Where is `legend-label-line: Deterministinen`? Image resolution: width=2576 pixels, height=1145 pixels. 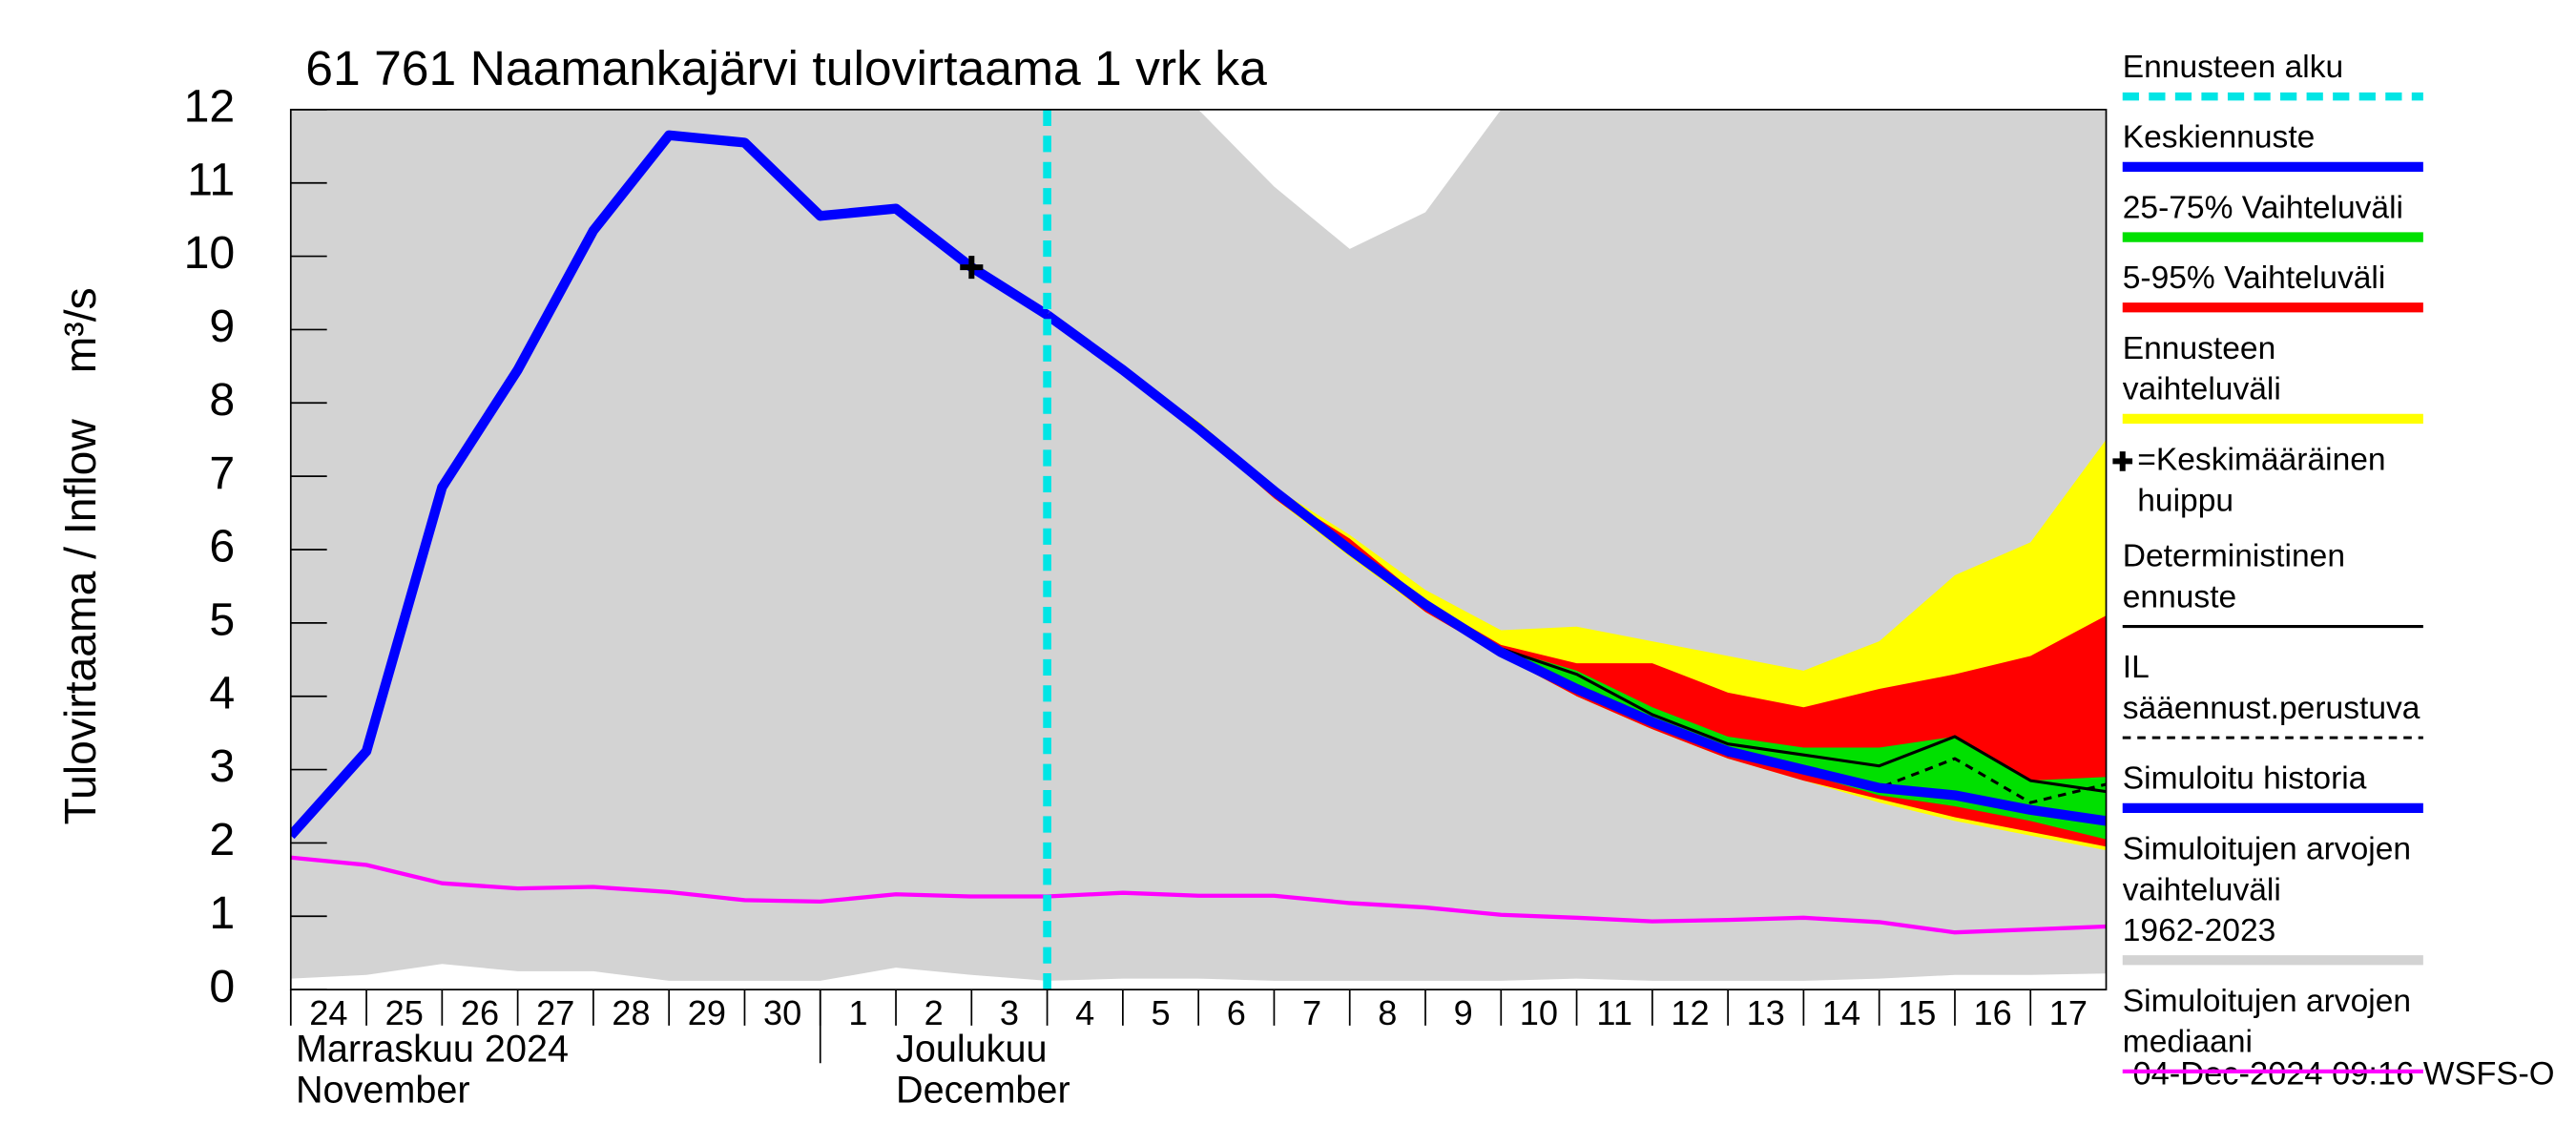
legend-label-line: Deterministinen is located at coordinates (2234, 555).